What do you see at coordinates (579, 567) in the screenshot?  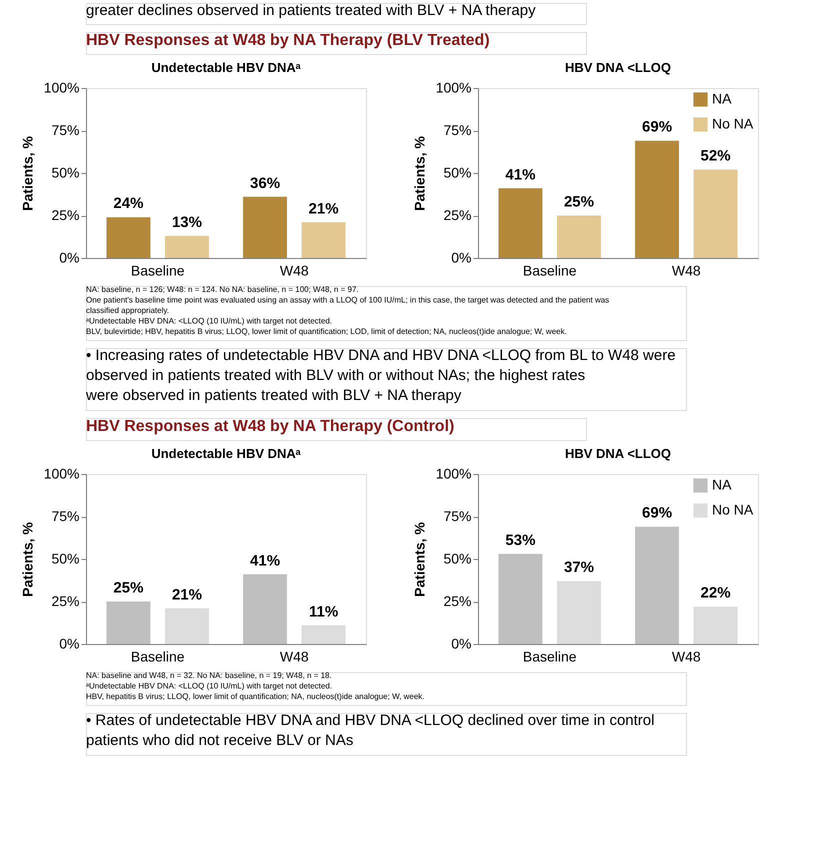 I see `data-label: 37%` at bounding box center [579, 567].